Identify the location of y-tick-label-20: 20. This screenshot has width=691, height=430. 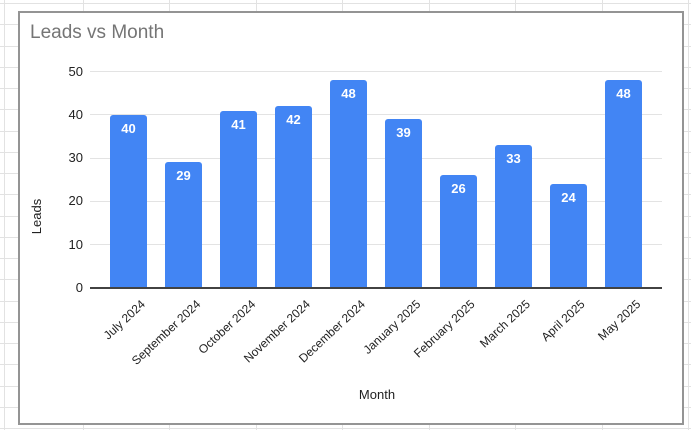
(75, 201).